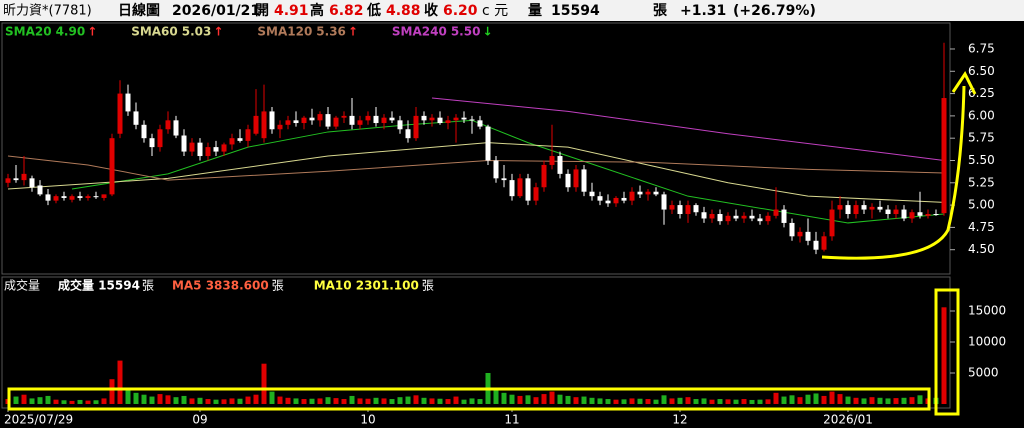 The height and width of the screenshot is (428, 1024). I want to click on x-tick-label: 11, so click(511, 420).